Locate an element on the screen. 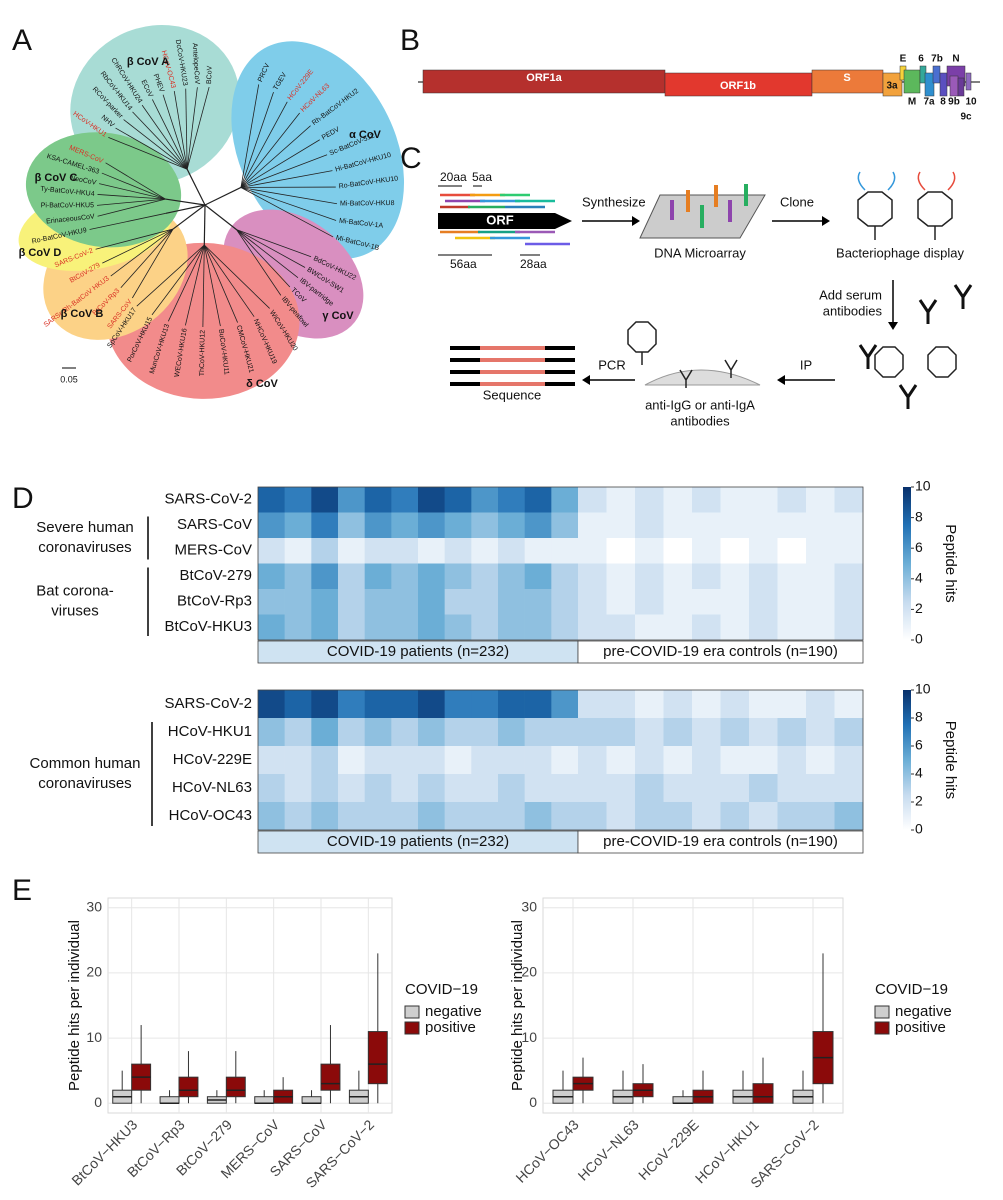  row-label: SARS-CoV-2 is located at coordinates (208, 703).